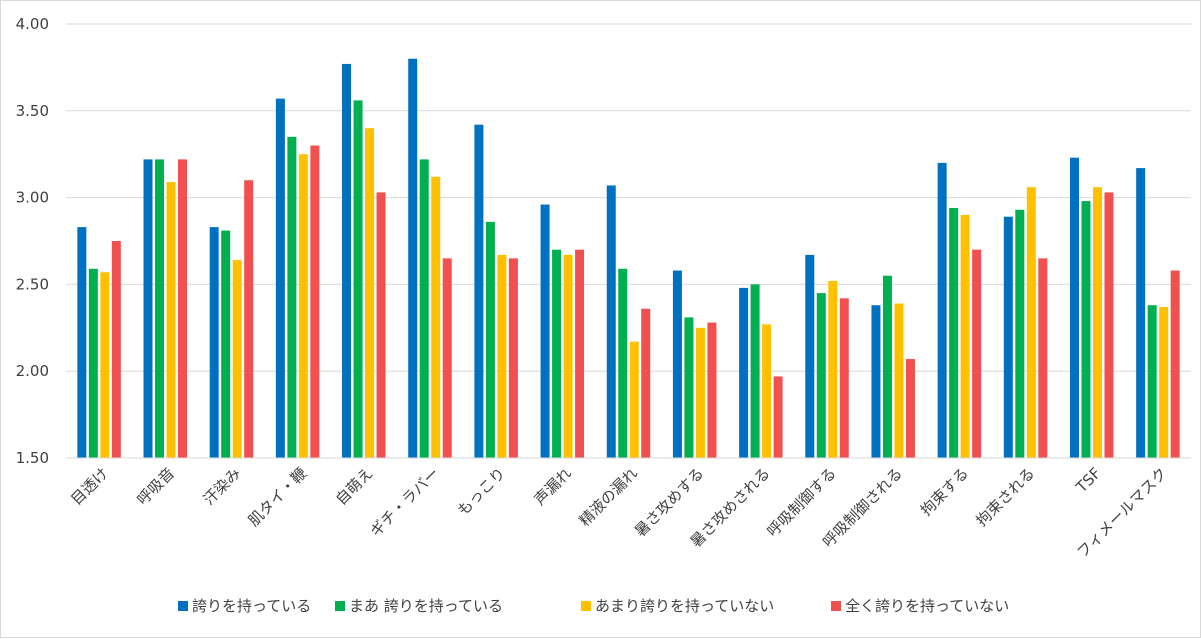 The width and height of the screenshot is (1201, 639). What do you see at coordinates (32, 458) in the screenshot?
I see `y-tick-label: 1.50` at bounding box center [32, 458].